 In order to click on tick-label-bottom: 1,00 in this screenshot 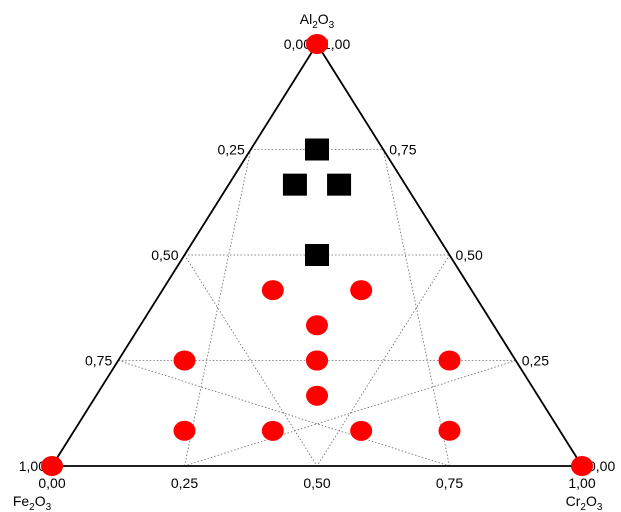, I will do `click(581, 483)`.